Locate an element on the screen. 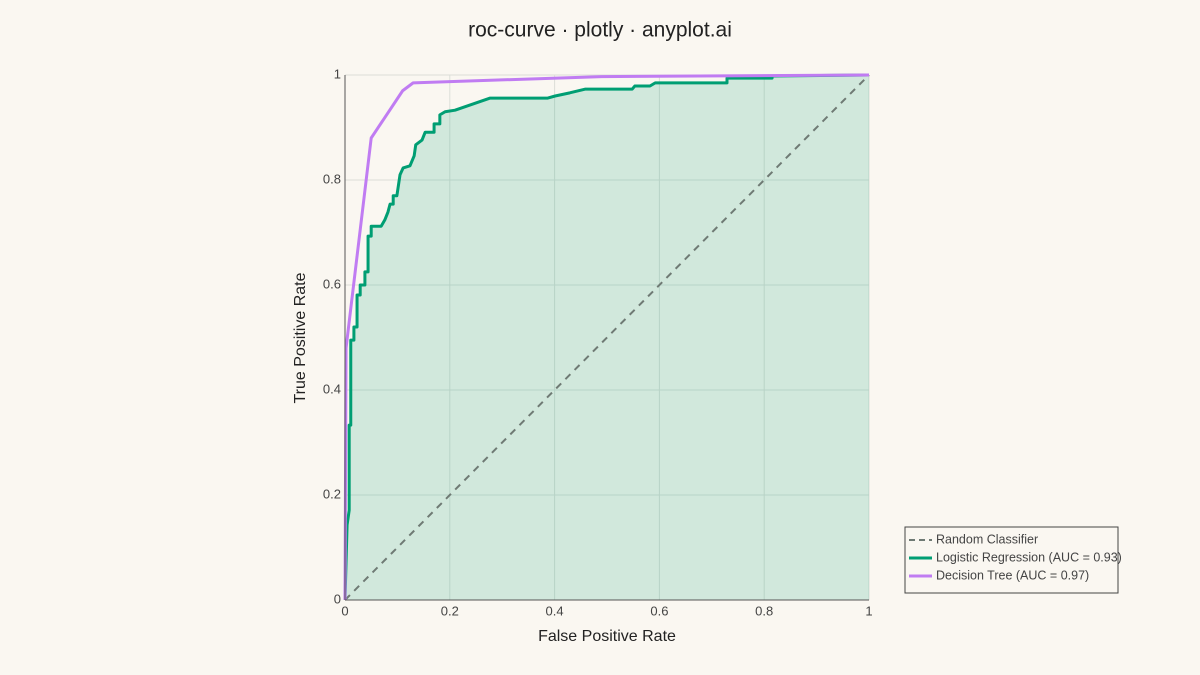 Image resolution: width=1200 pixels, height=675 pixels. legend-label: Decision Tree (AUC = 0.97) is located at coordinates (1012, 575).